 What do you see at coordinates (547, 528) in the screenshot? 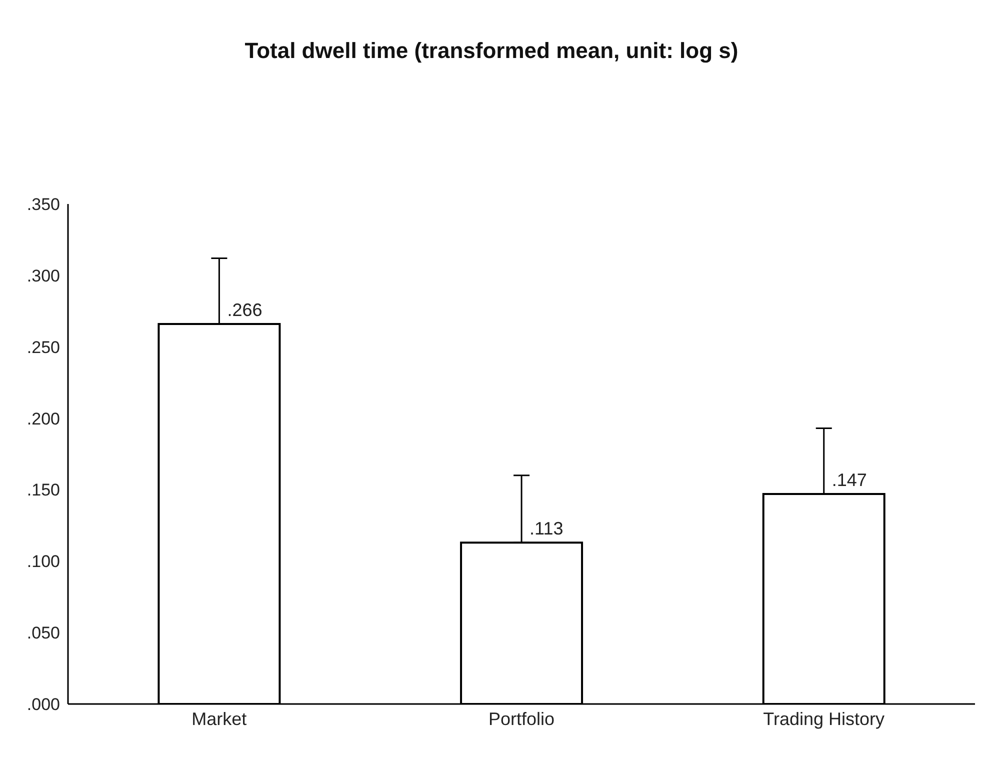
I see `data-label: .113` at bounding box center [547, 528].